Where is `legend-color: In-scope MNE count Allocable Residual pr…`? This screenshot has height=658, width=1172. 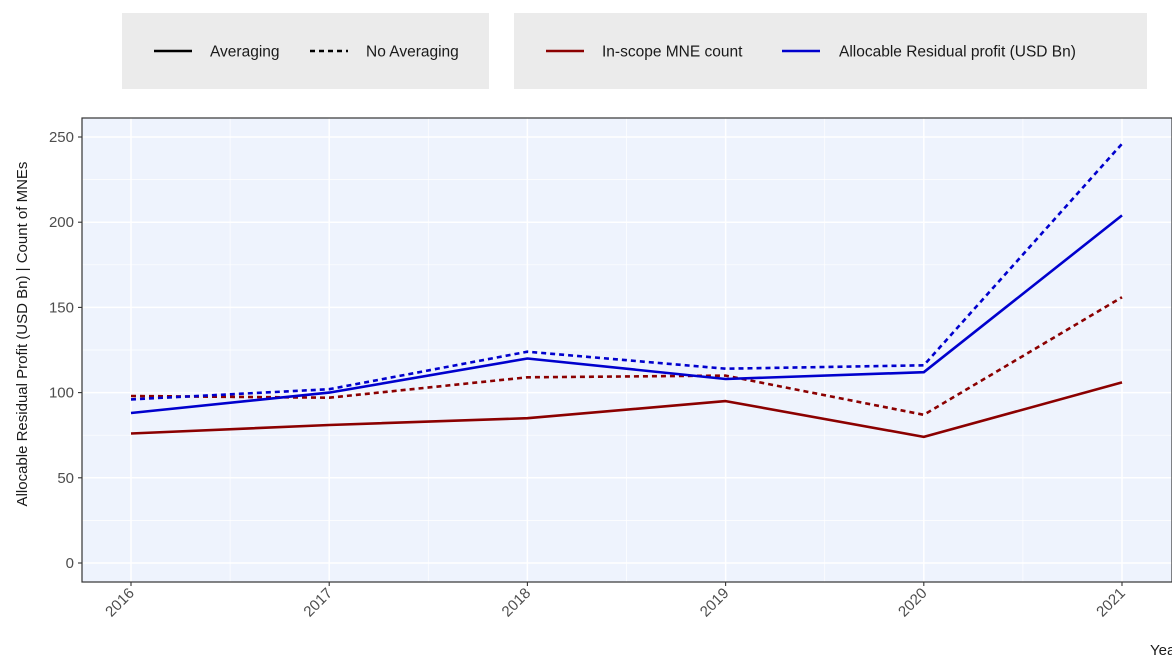
legend-color: In-scope MNE count Allocable Residual pr… is located at coordinates (830, 51).